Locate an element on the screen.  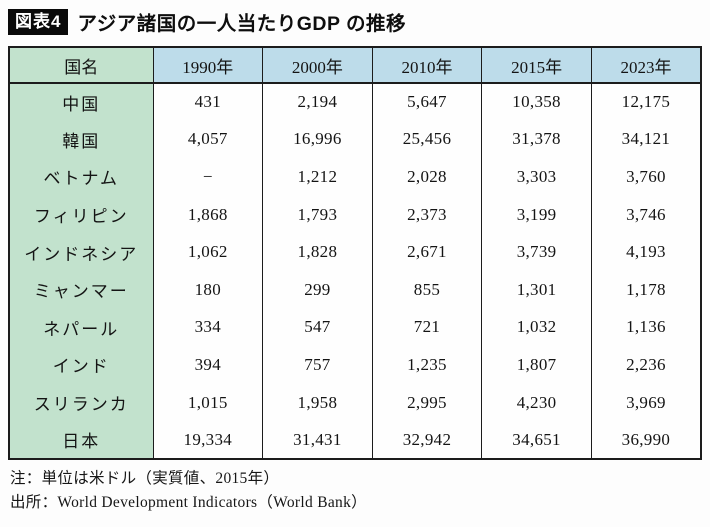
gdp-value: 431 is located at coordinates (208, 102).